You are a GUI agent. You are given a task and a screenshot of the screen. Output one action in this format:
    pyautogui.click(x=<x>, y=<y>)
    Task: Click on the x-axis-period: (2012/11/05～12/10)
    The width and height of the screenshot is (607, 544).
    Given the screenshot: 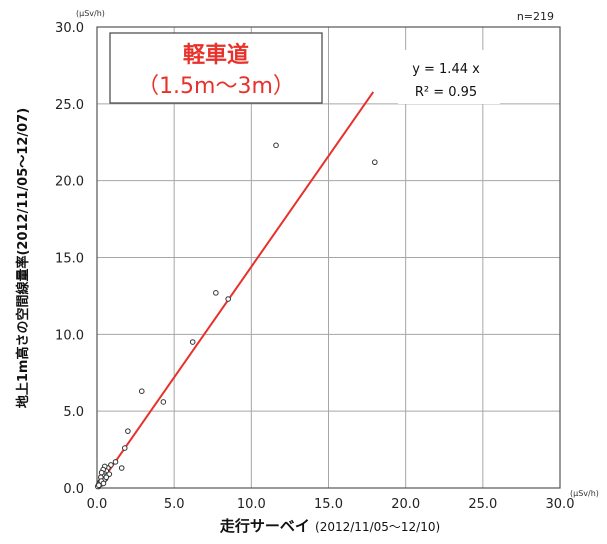 What is the action you would take?
    pyautogui.click(x=377, y=527)
    